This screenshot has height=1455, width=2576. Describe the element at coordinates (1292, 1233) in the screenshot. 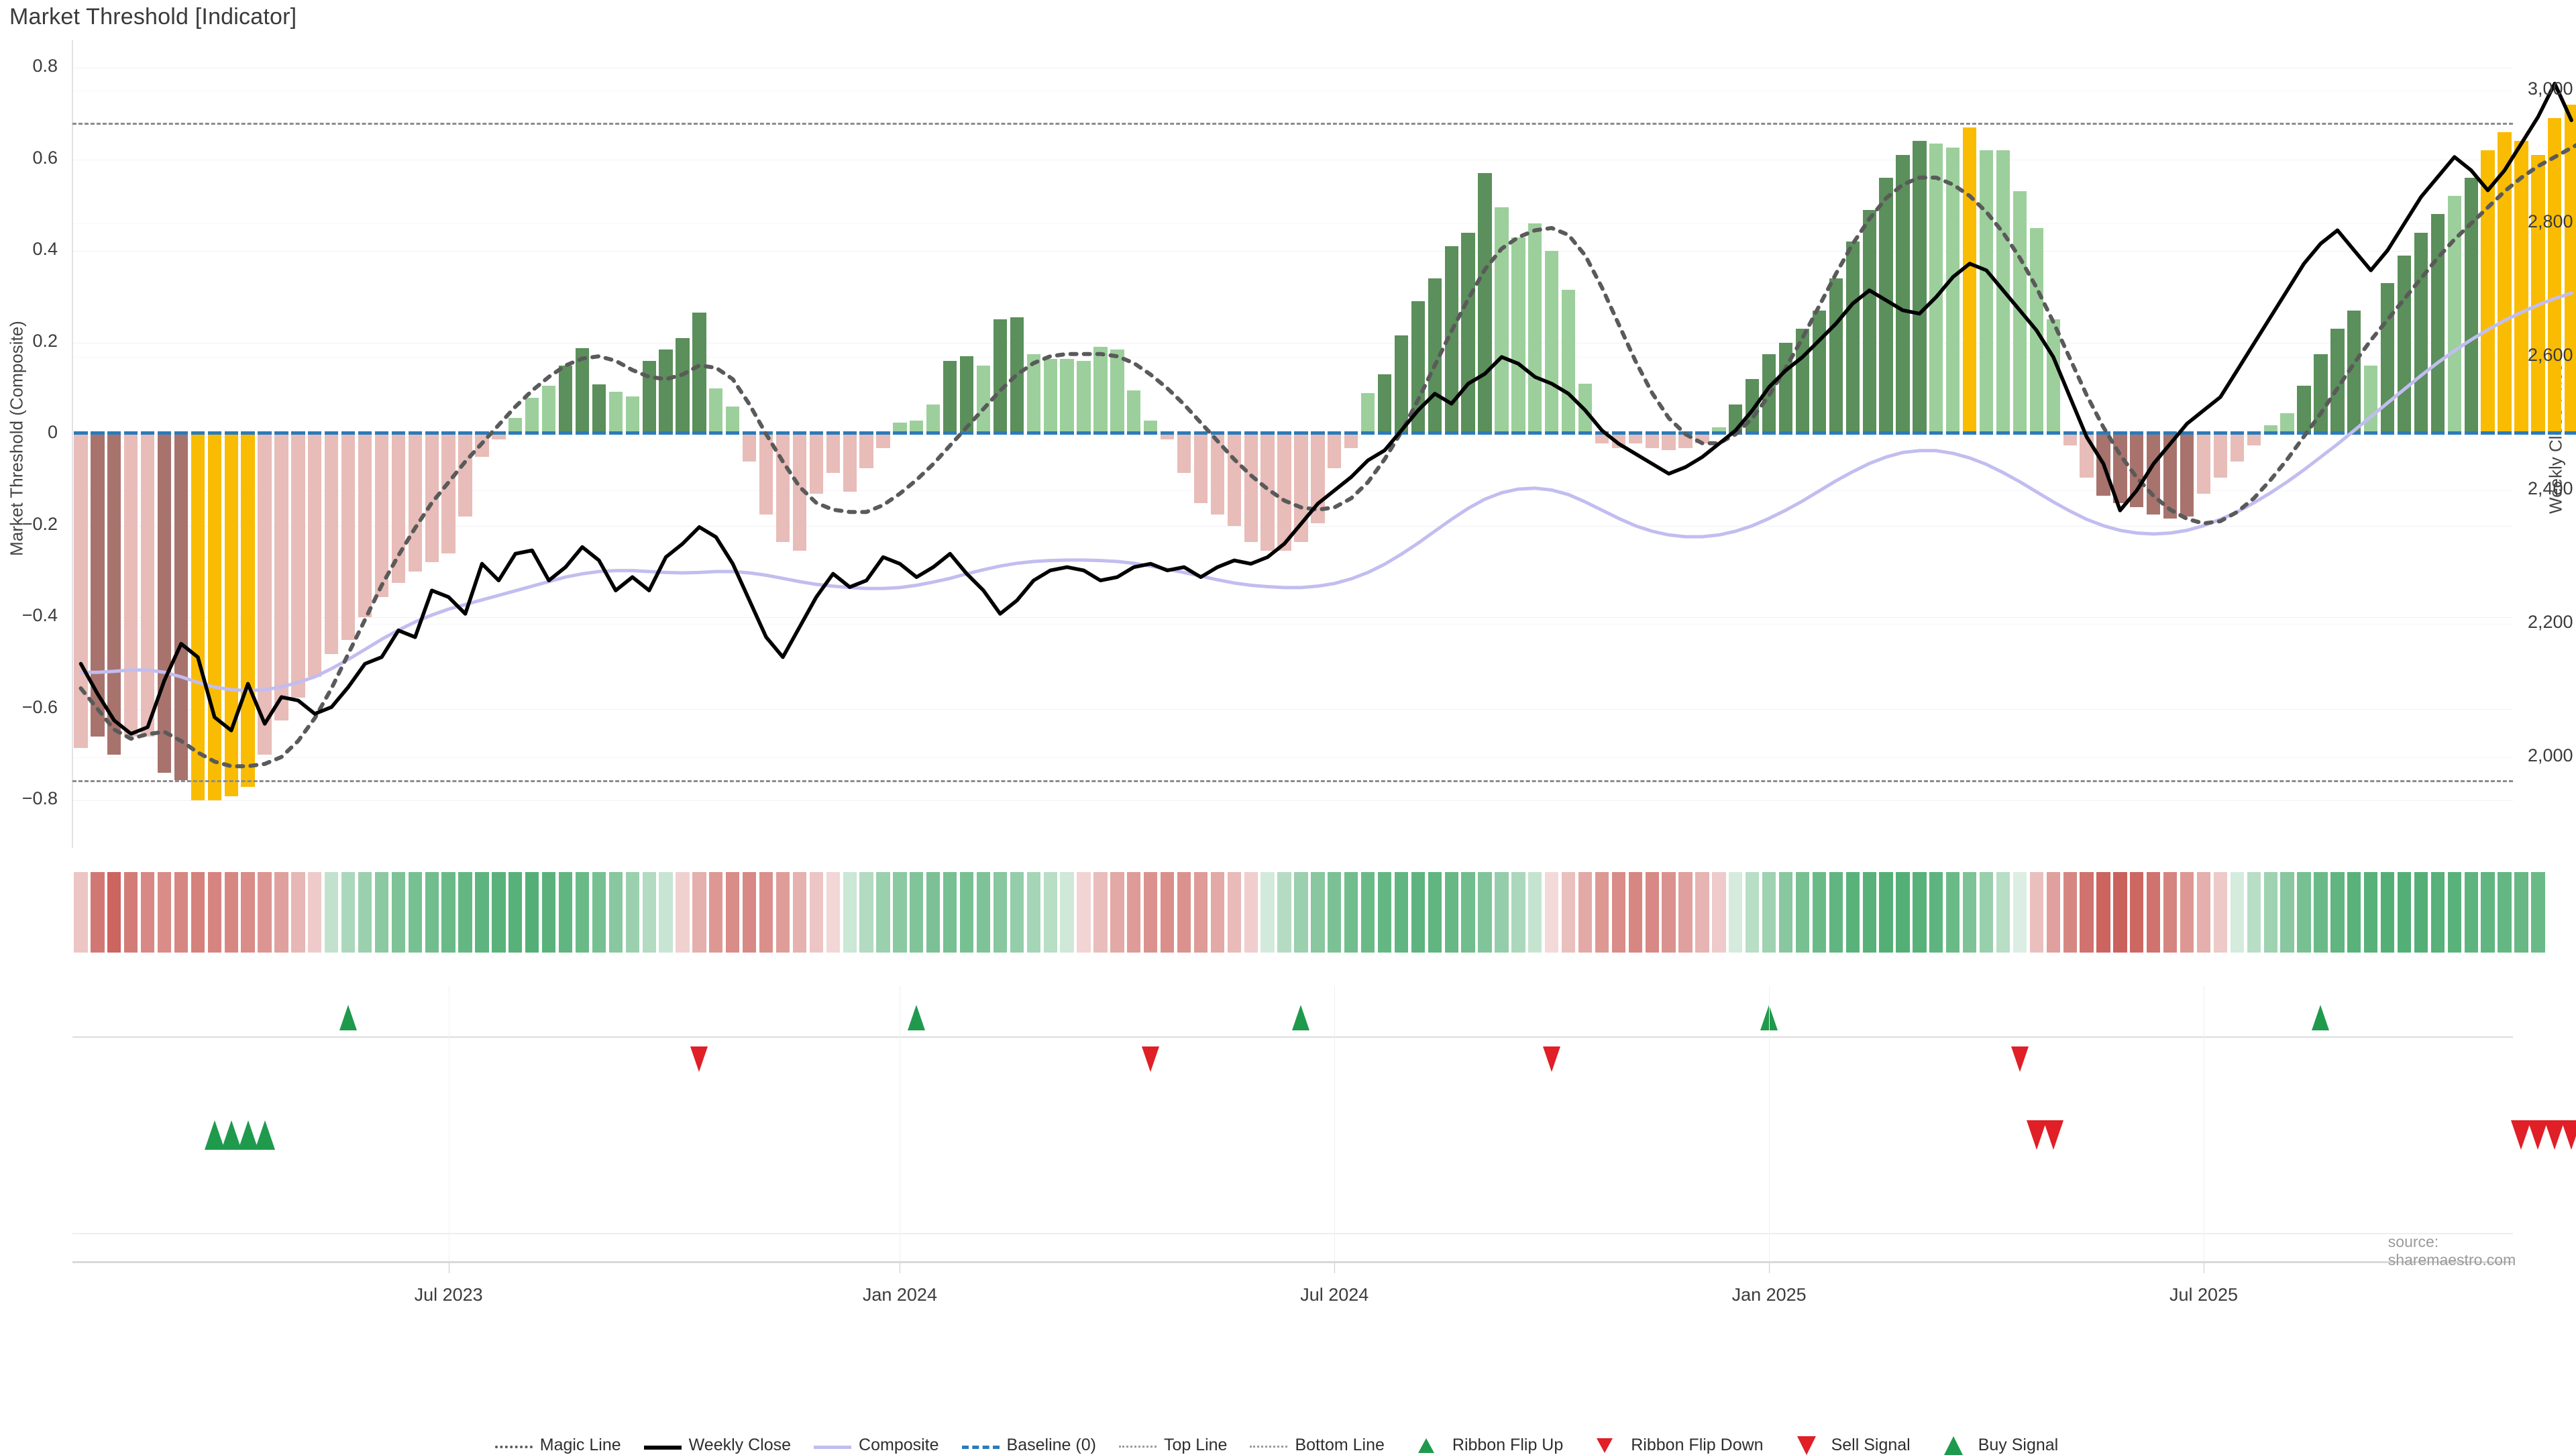

I see `signal-baseline` at that location.